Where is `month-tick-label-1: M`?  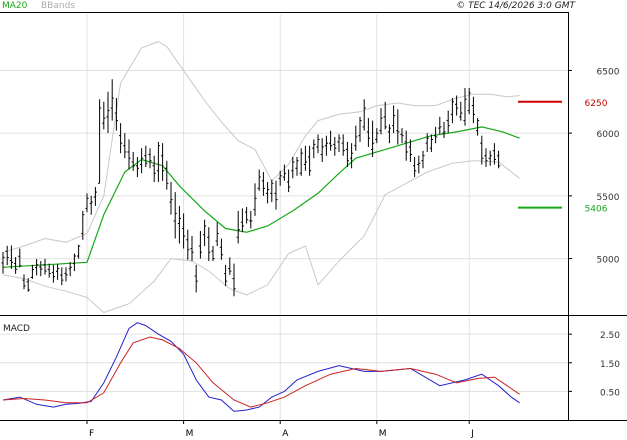 month-tick-label-1: M is located at coordinates (190, 434).